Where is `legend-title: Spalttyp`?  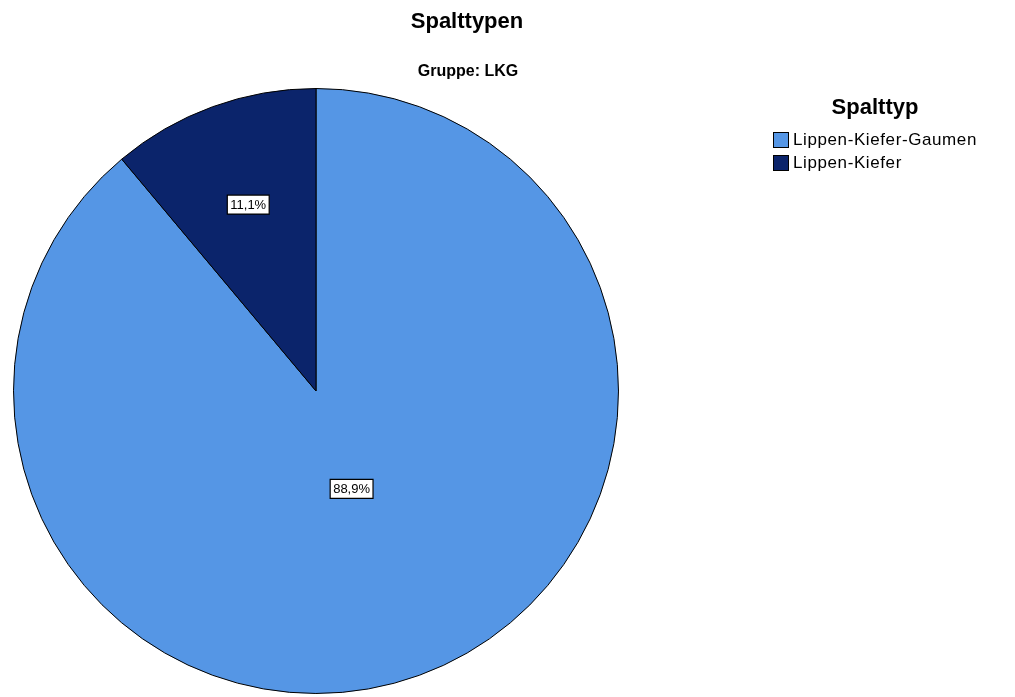
legend-title: Spalttyp is located at coordinates (875, 107).